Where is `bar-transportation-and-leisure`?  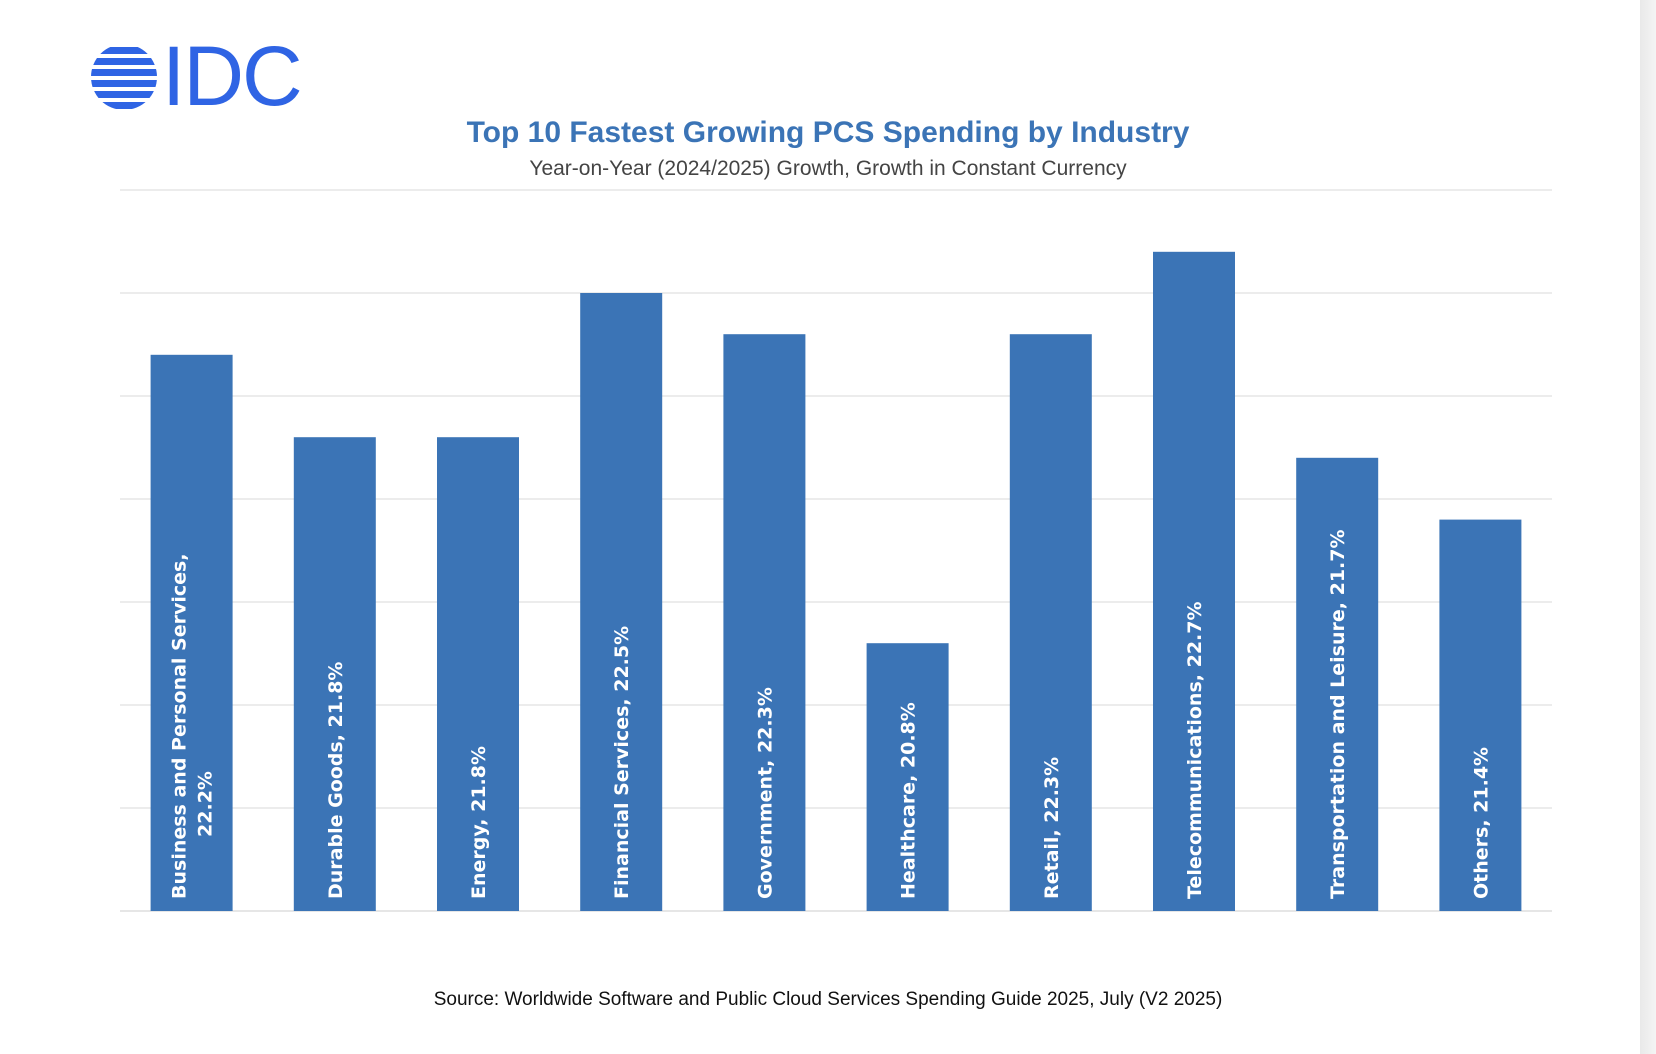
bar-transportation-and-leisure is located at coordinates (1337, 684).